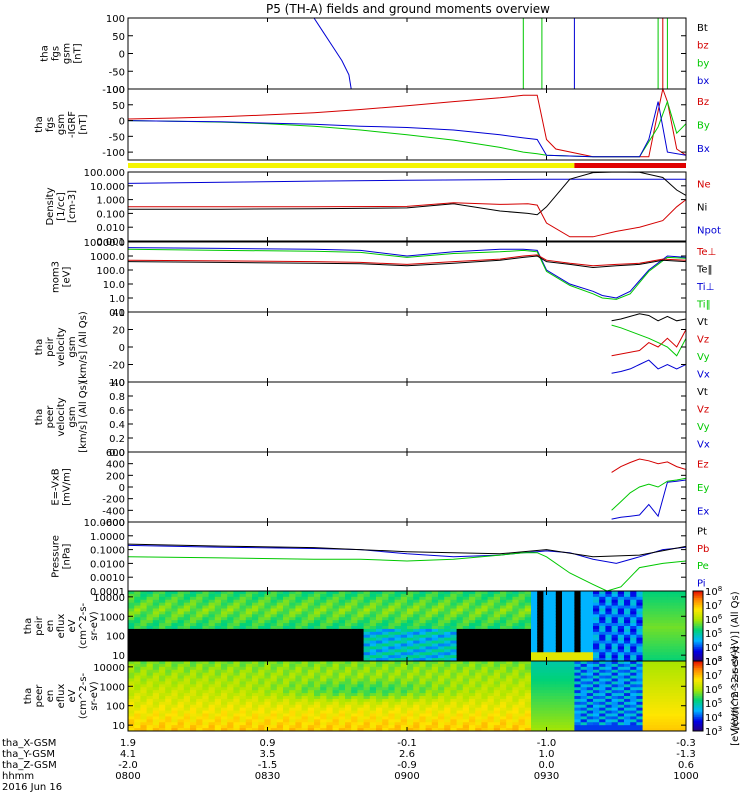  What do you see at coordinates (94, 625) in the screenshot?
I see `y-axis-label: sr-eV)` at bounding box center [94, 625].